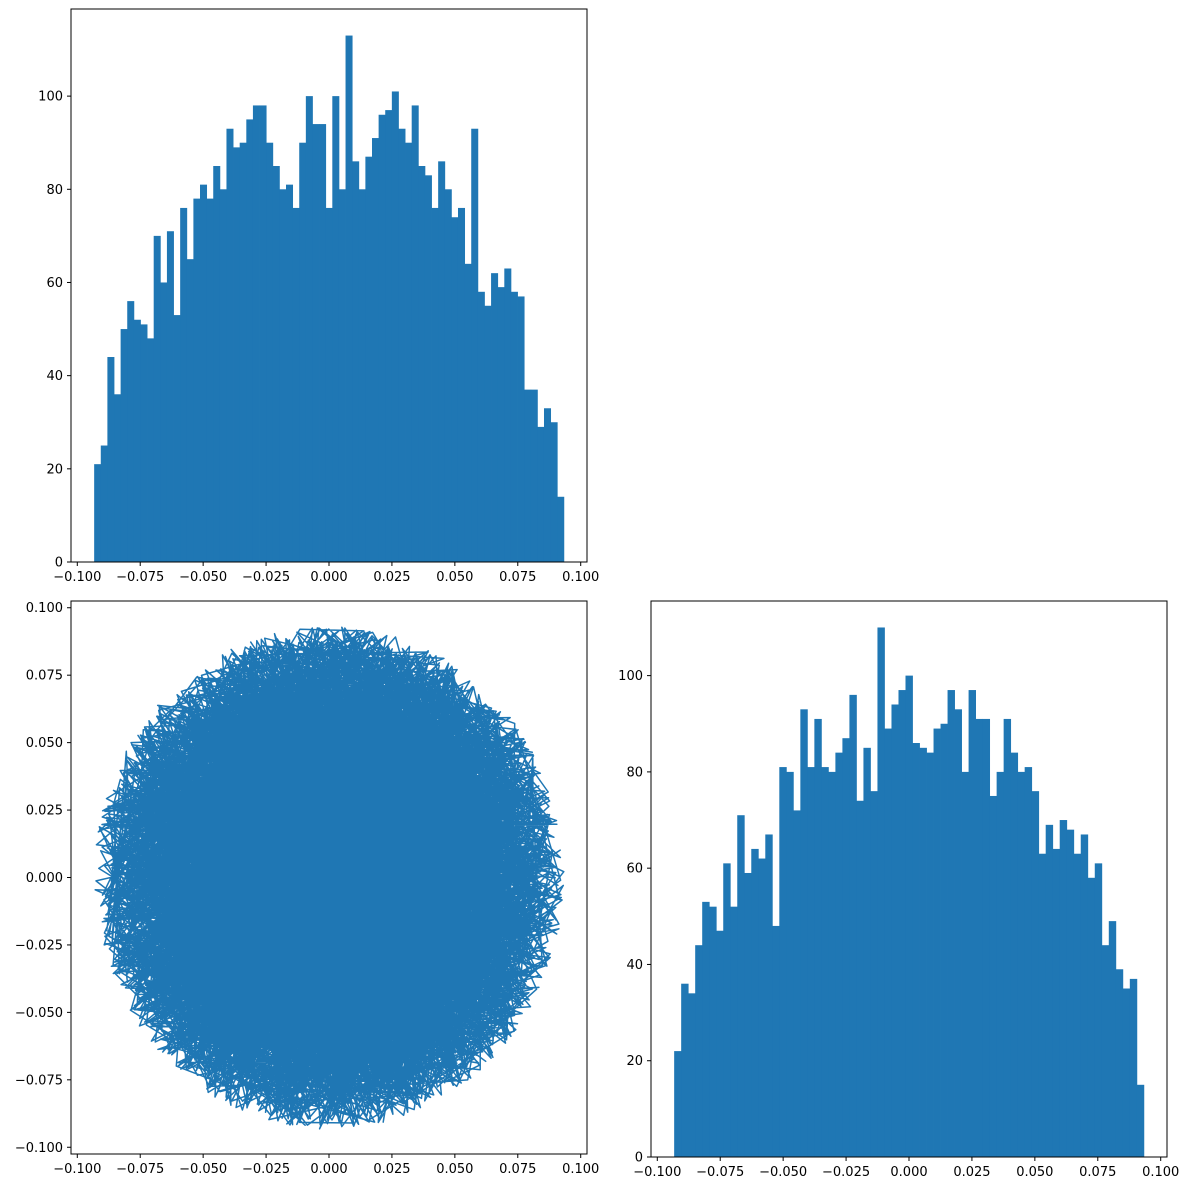 The width and height of the screenshot is (1188, 1189). I want to click on top-histogram-xtick-label: −0.075, so click(140, 577).